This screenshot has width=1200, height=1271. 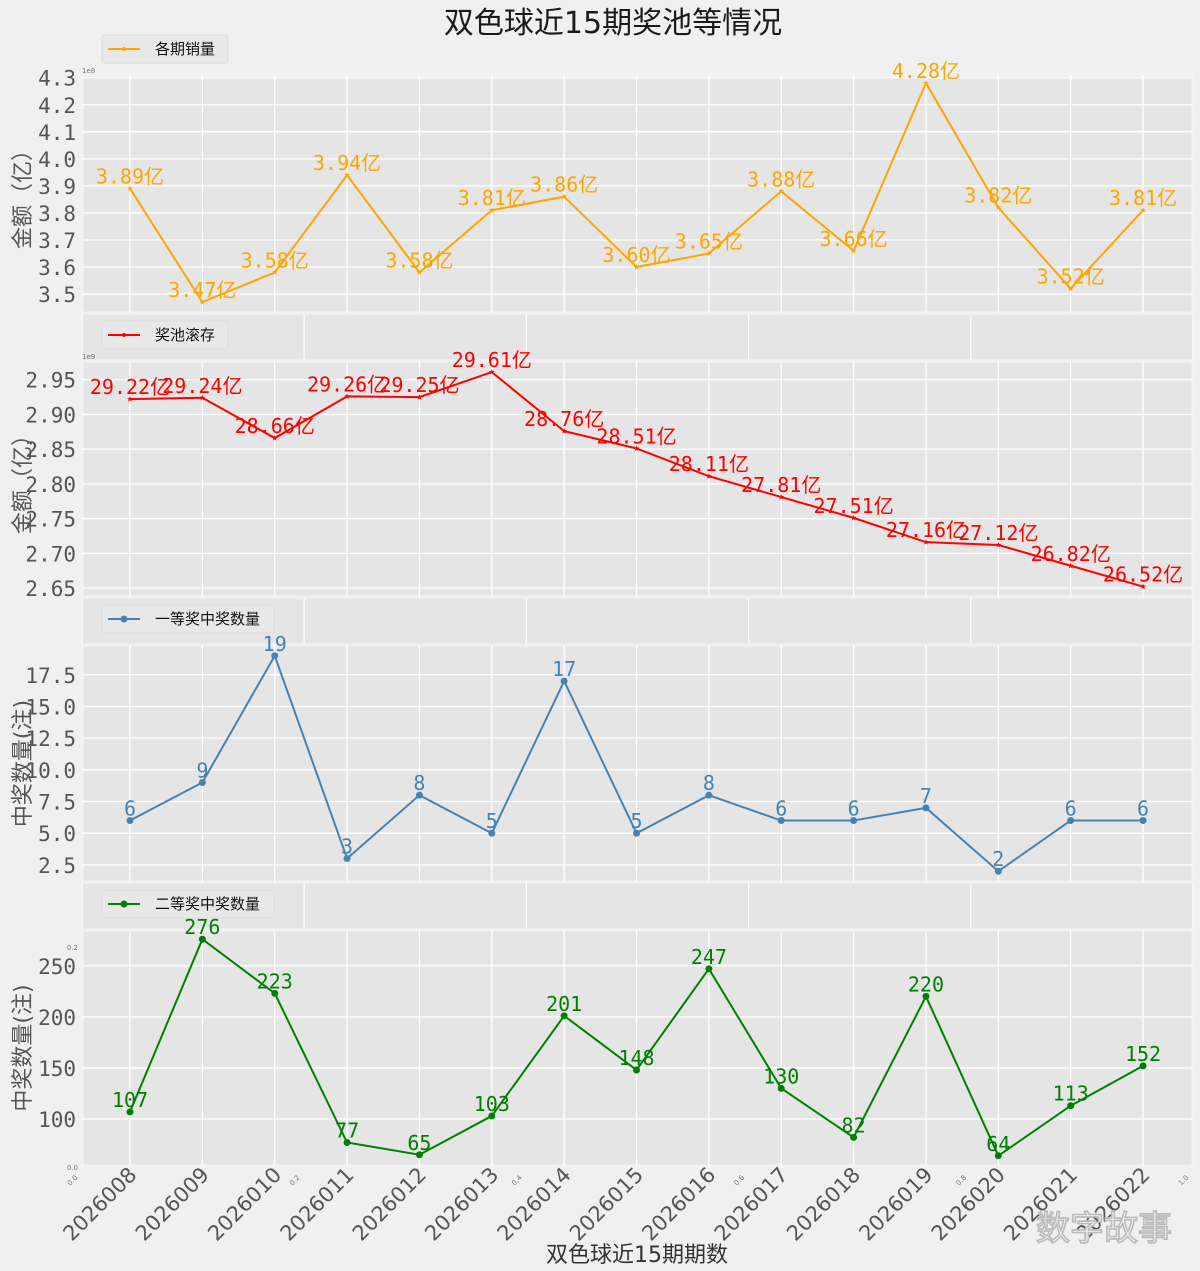 What do you see at coordinates (823, 1204) in the screenshot?
I see `x-tick-label: 2026018` at bounding box center [823, 1204].